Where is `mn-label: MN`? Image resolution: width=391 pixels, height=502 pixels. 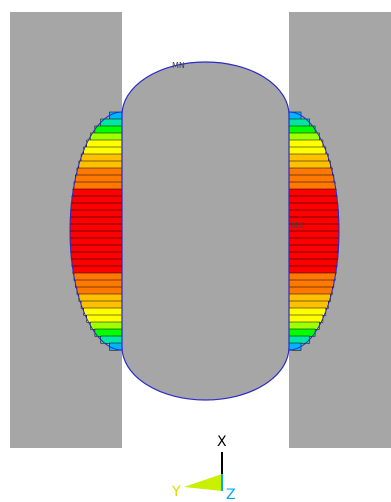 mn-label: MN is located at coordinates (178, 65).